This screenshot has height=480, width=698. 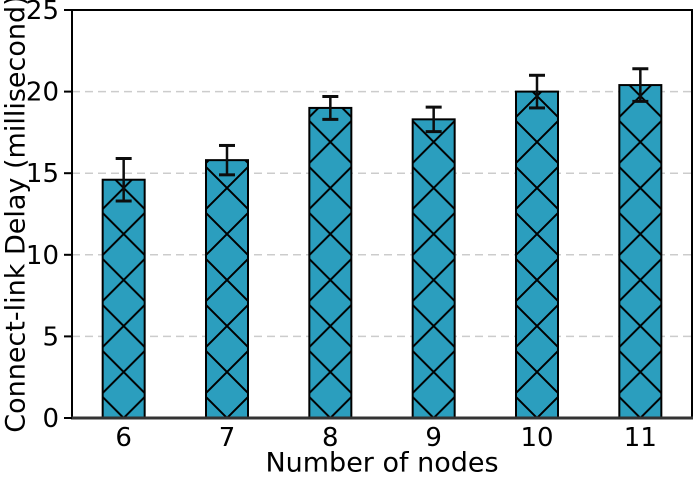 What do you see at coordinates (536, 438) in the screenshot?
I see `x-tick-label-10: 10` at bounding box center [536, 438].